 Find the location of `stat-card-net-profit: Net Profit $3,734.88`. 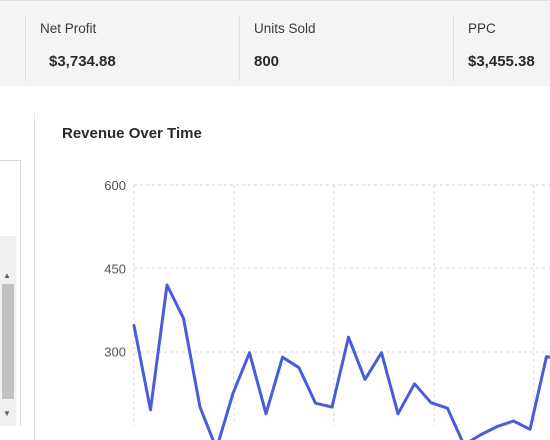

stat-card-net-profit: Net Profit $3,734.88 is located at coordinates (120, 44).